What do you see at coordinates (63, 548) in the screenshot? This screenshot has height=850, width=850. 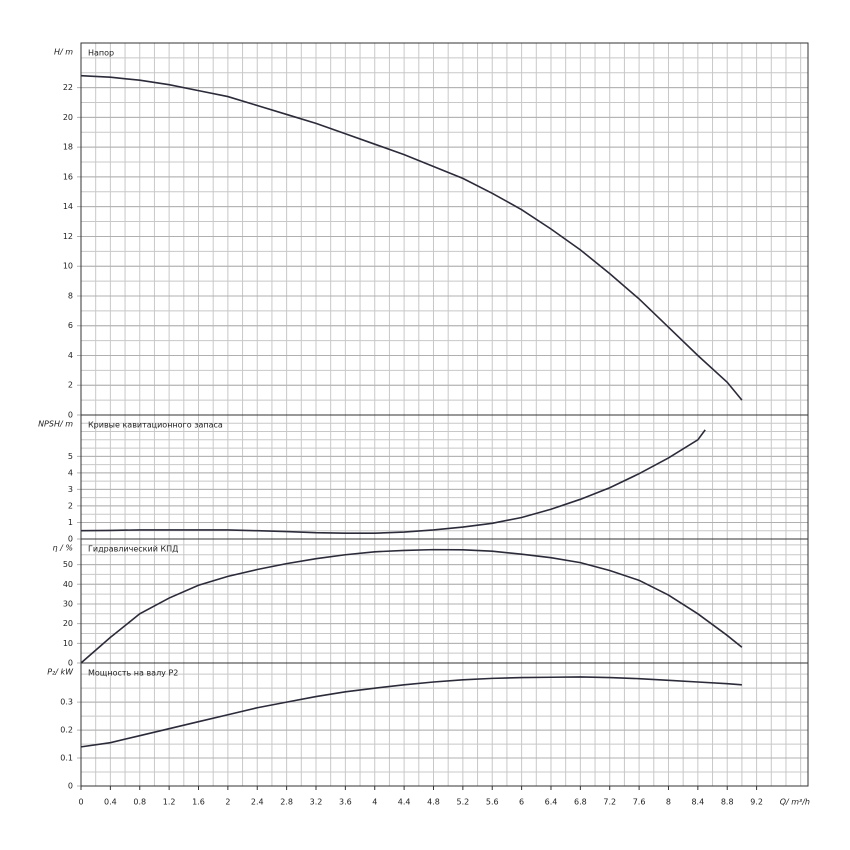 I see `y-axis-label: η / %` at bounding box center [63, 548].